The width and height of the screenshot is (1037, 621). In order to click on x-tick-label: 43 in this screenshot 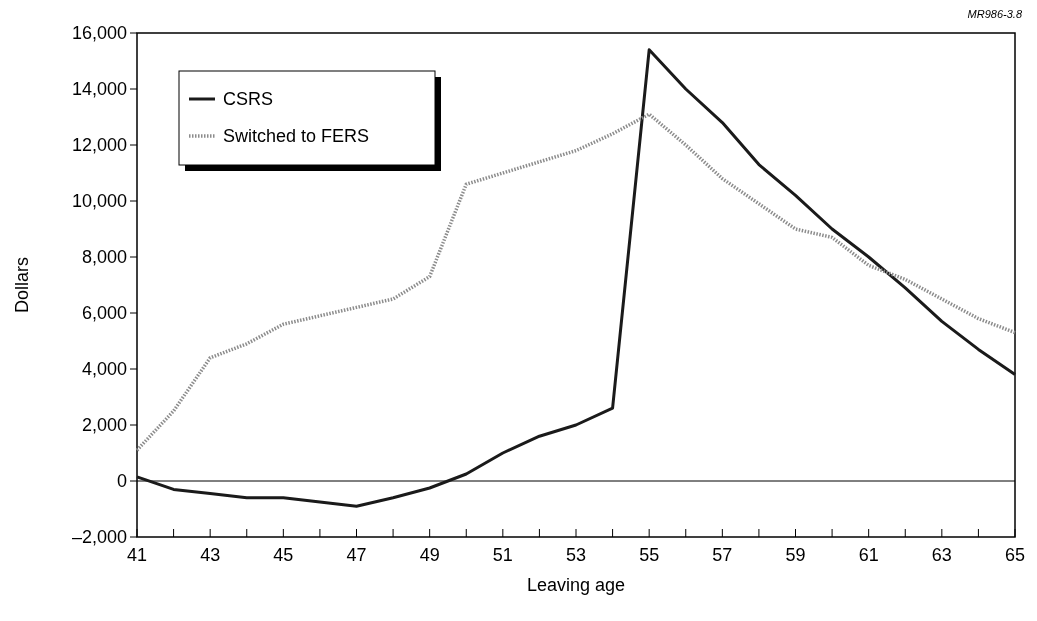, I will do `click(210, 555)`.